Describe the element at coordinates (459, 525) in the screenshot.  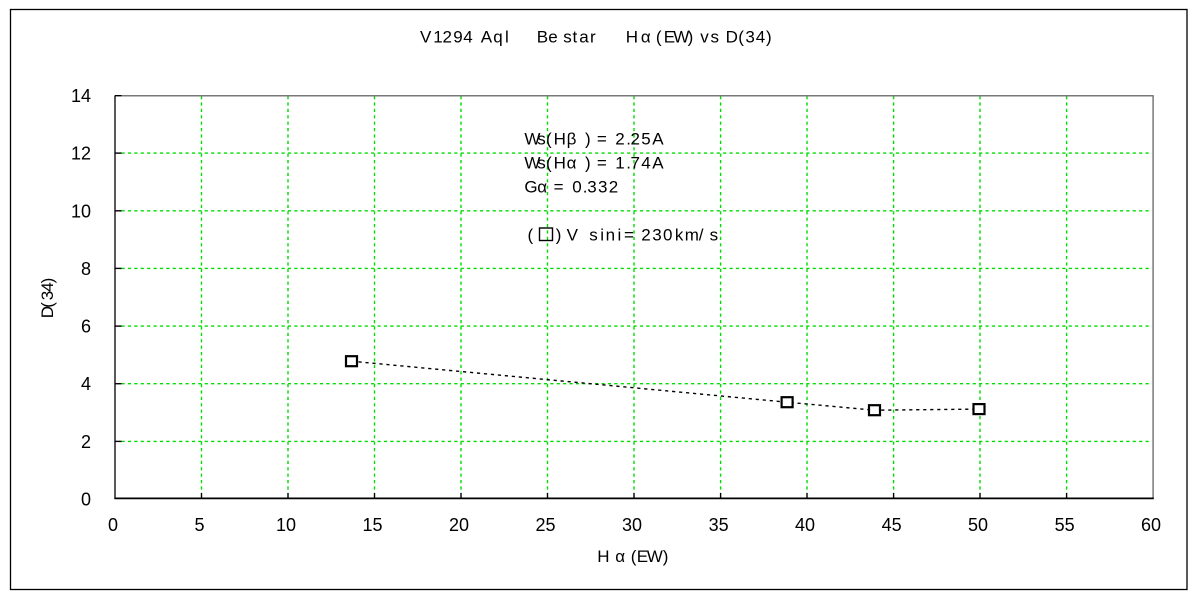
I see `svg-text: 20` at that location.